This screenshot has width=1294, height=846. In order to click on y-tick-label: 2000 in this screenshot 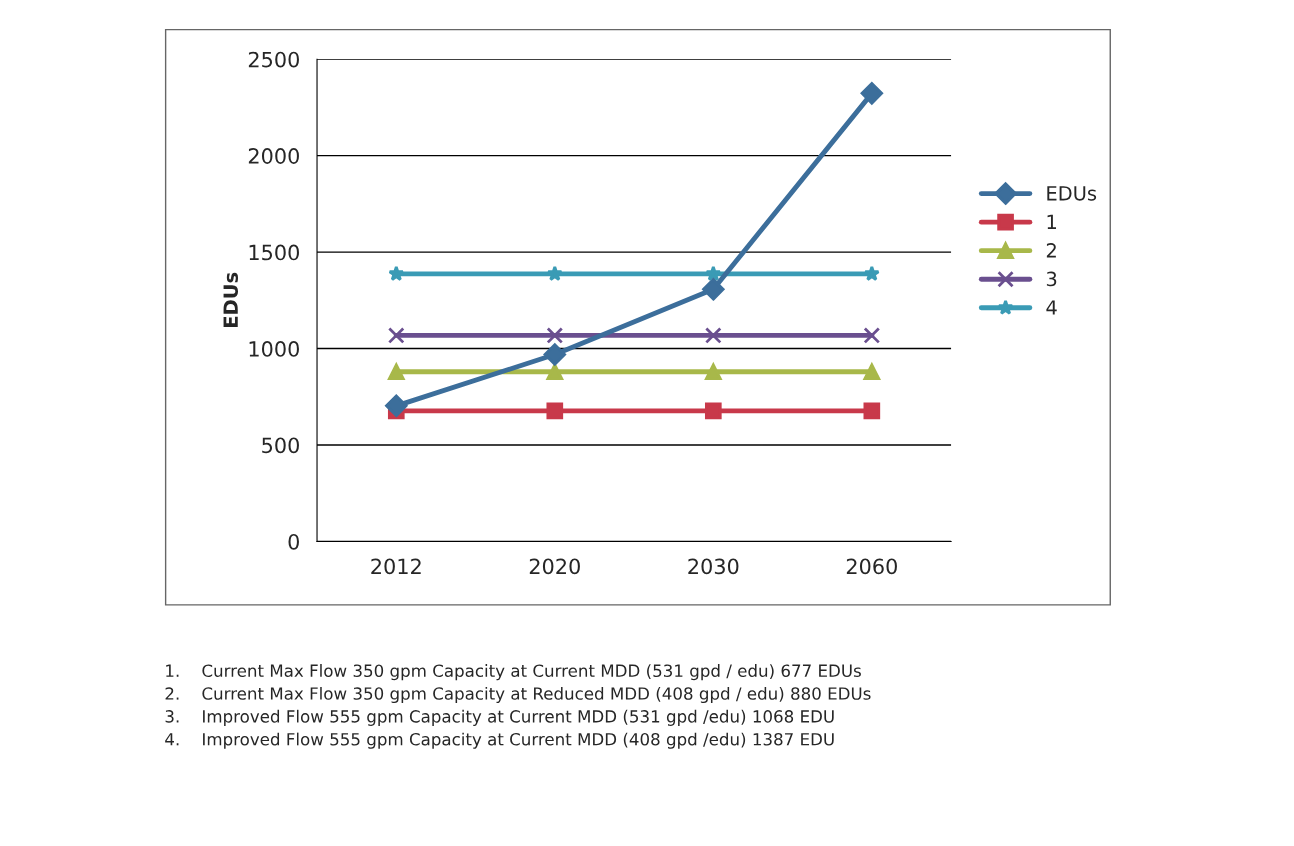, I will do `click(273, 156)`.